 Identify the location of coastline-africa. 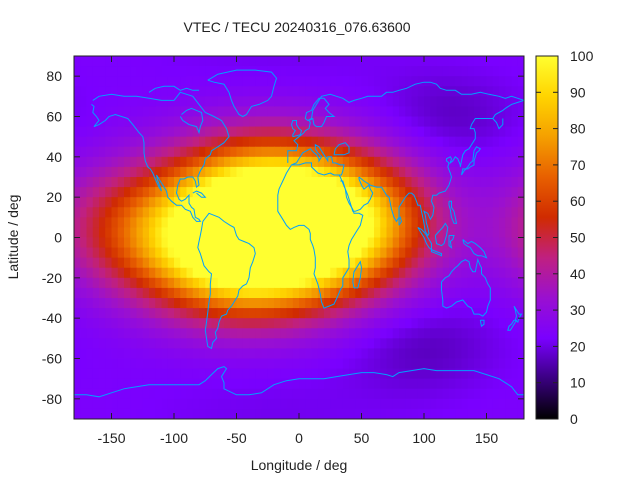
(320, 236).